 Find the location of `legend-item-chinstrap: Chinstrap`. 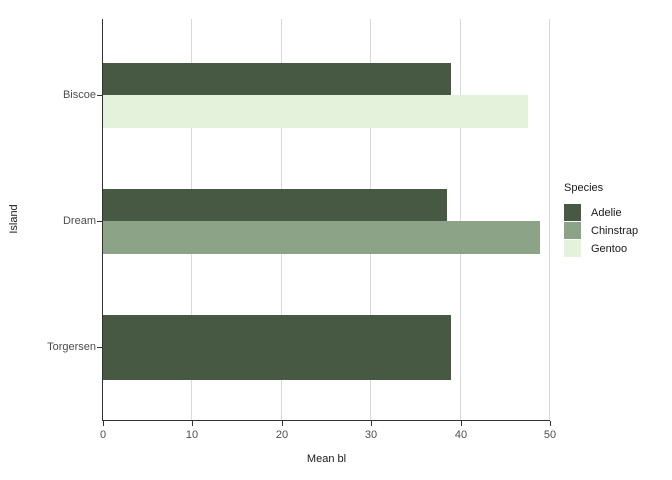

legend-item-chinstrap: Chinstrap is located at coordinates (616, 230).